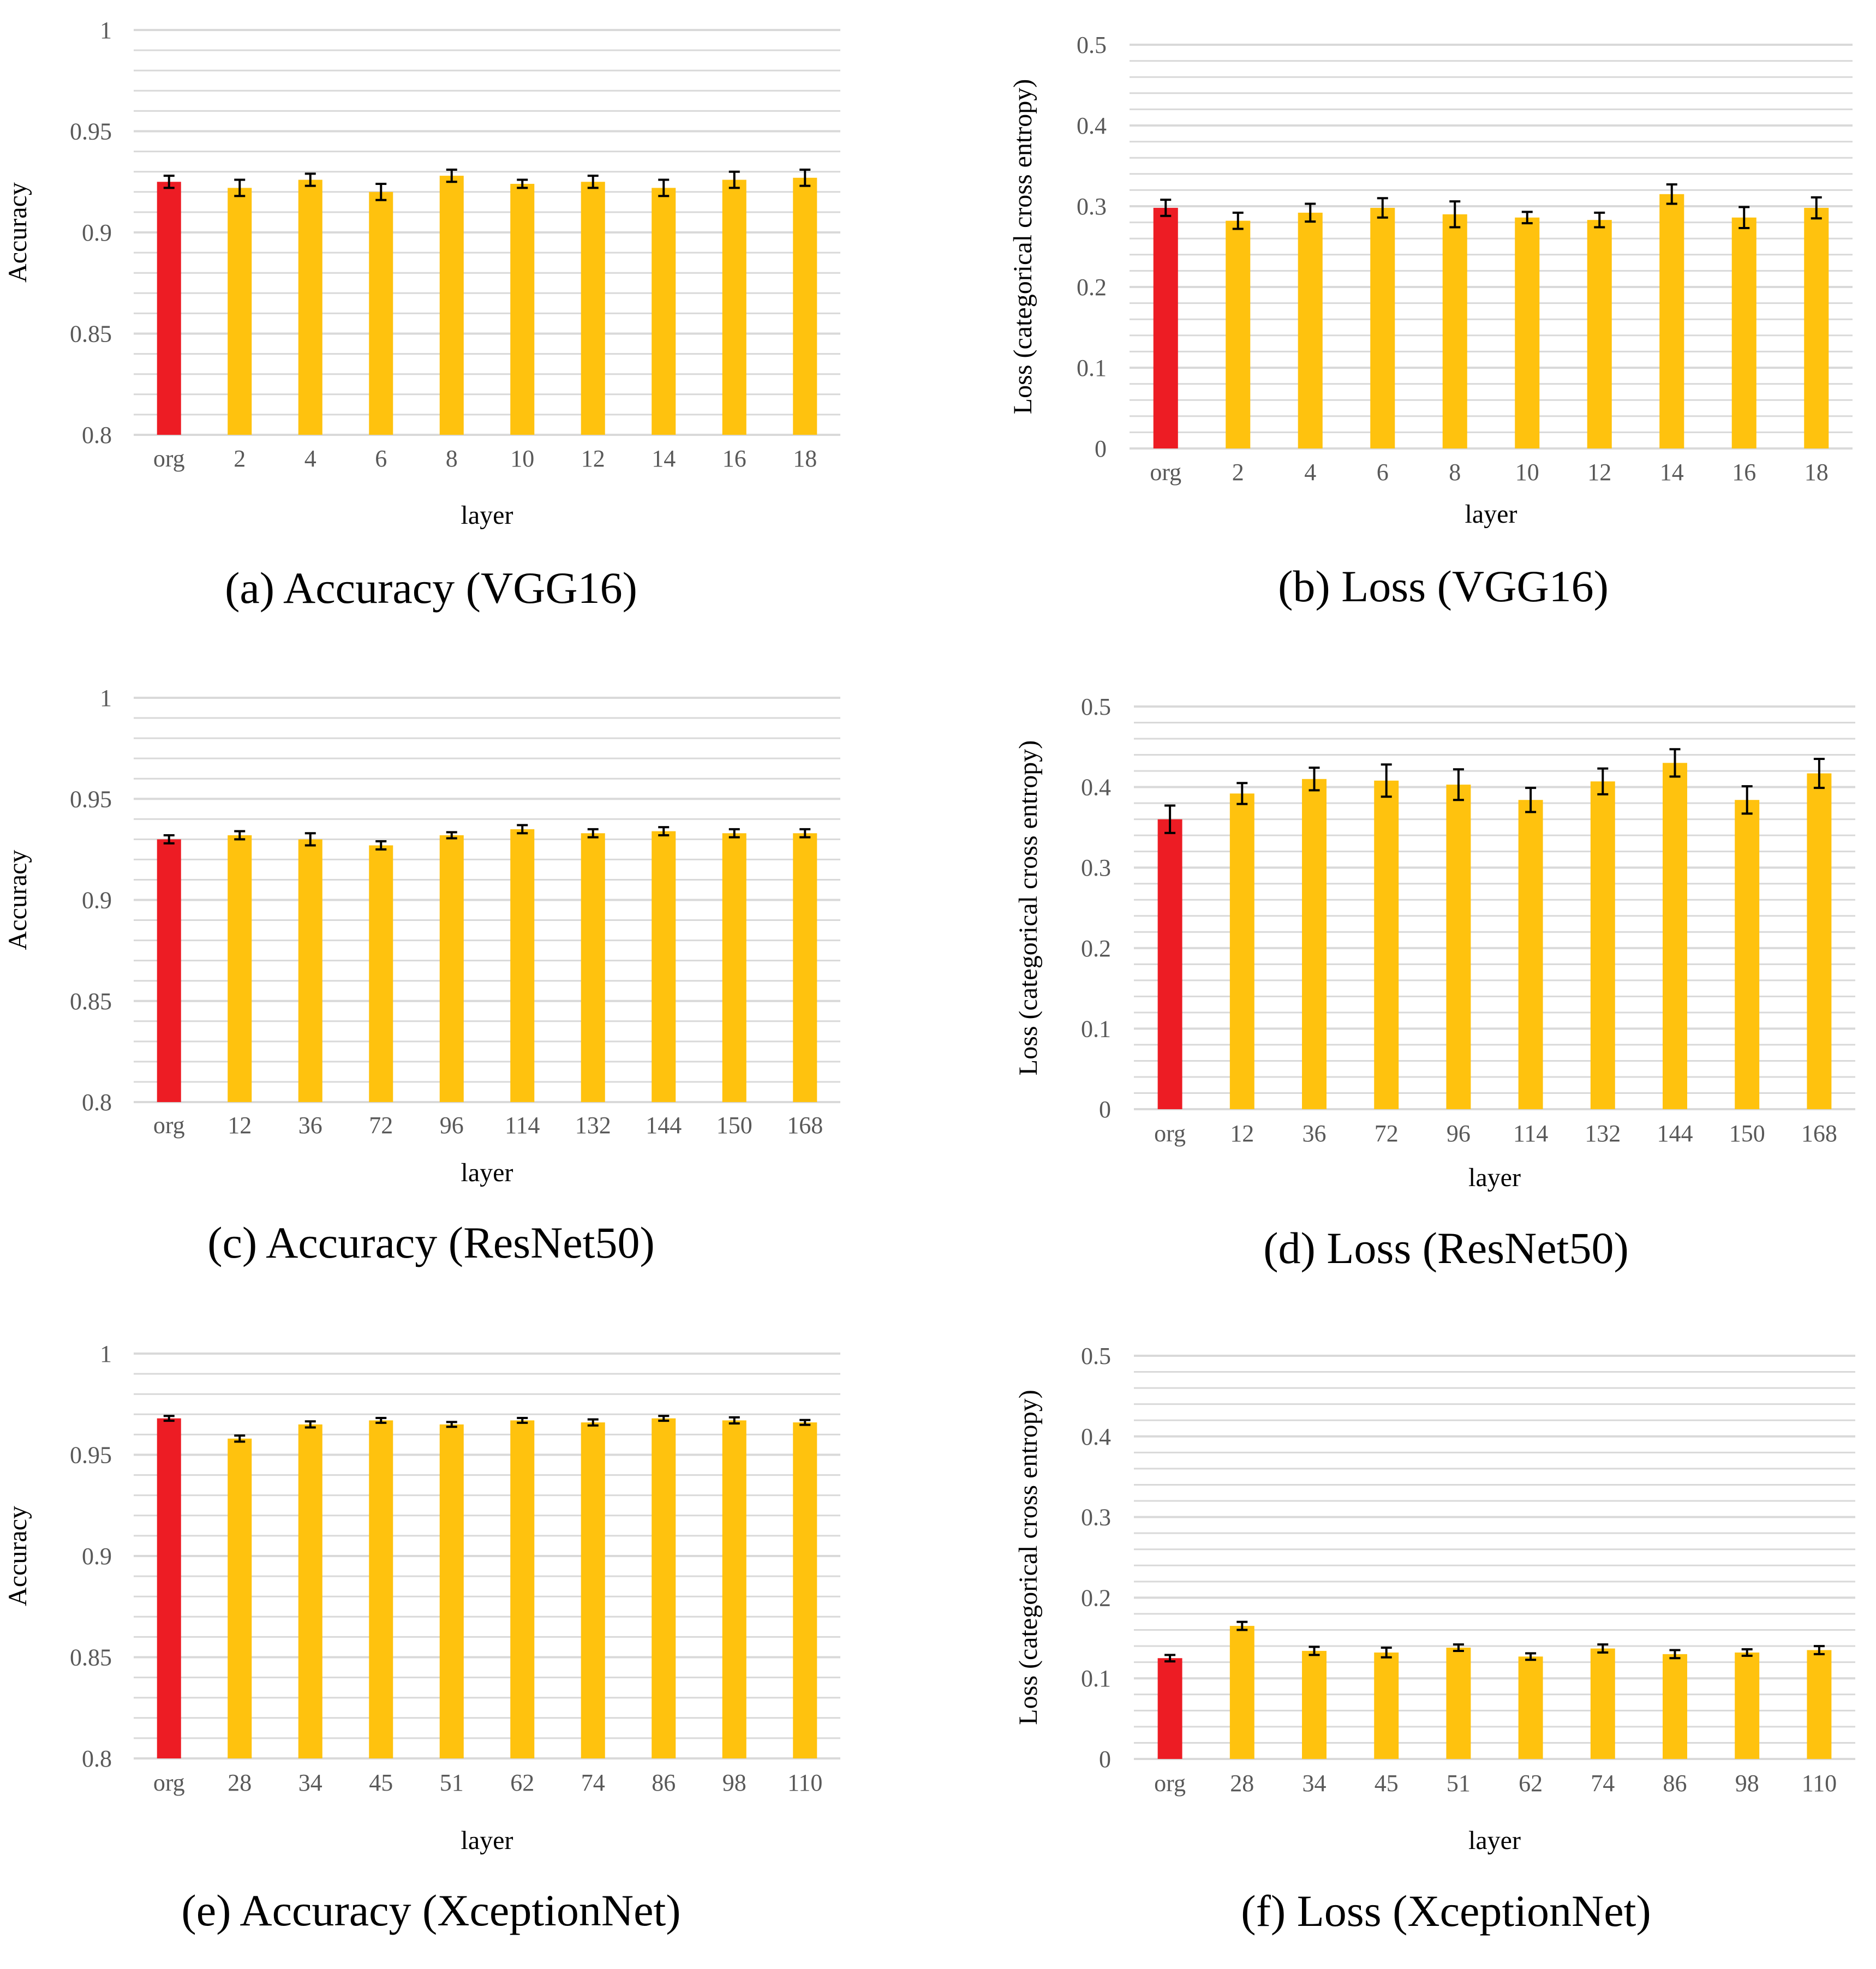 The width and height of the screenshot is (1876, 1969). I want to click on x-tick-label: 114, so click(522, 1125).